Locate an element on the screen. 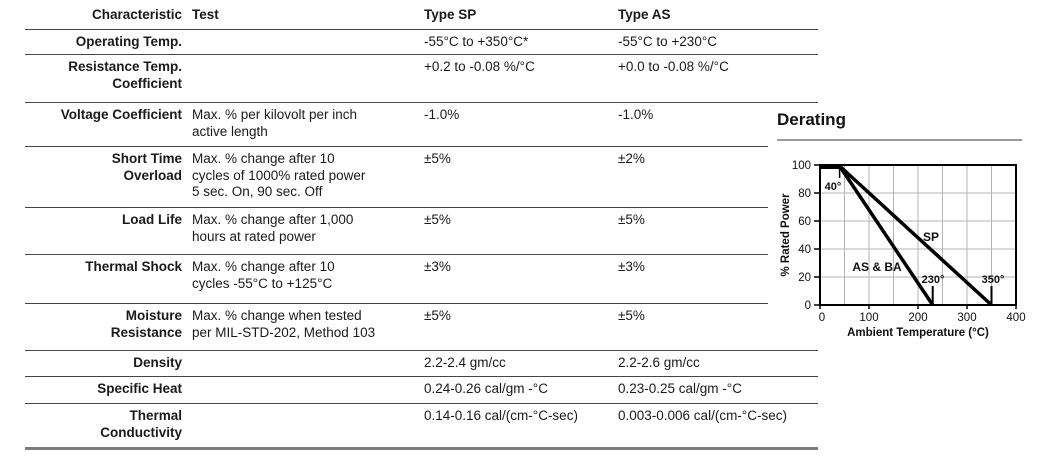 The width and height of the screenshot is (1049, 471). row-type-sp: +0.2 to -0.08 %/°C is located at coordinates (479, 66).